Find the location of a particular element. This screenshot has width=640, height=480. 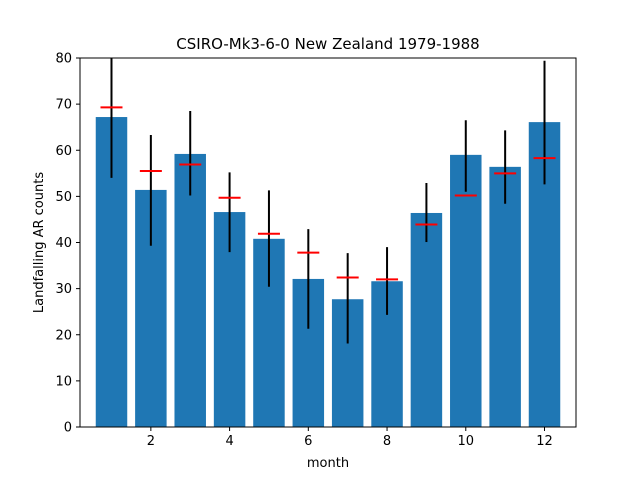

y-tick-label: 70 is located at coordinates (63, 105).